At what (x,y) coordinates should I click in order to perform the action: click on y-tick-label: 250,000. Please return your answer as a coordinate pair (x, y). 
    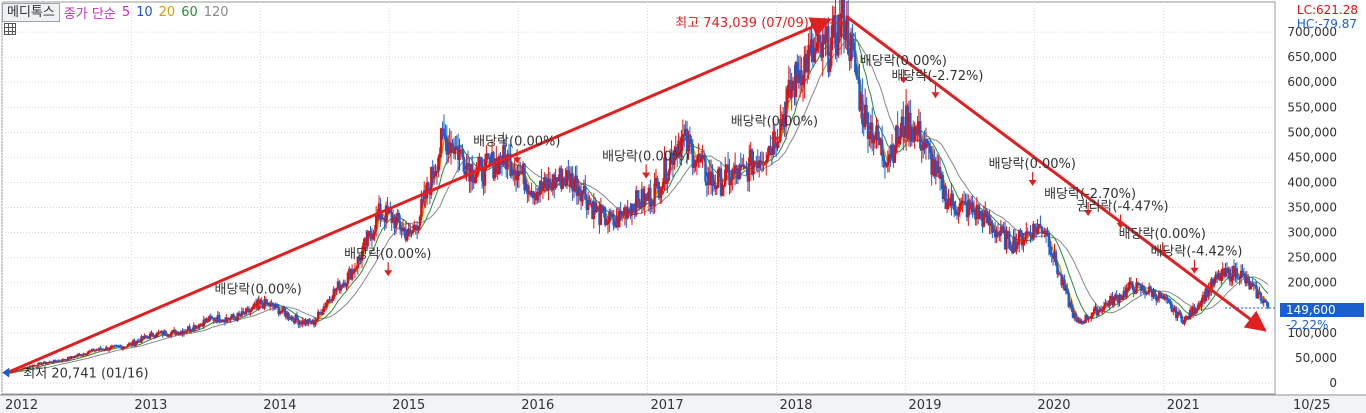
    Looking at the image, I should click on (1312, 258).